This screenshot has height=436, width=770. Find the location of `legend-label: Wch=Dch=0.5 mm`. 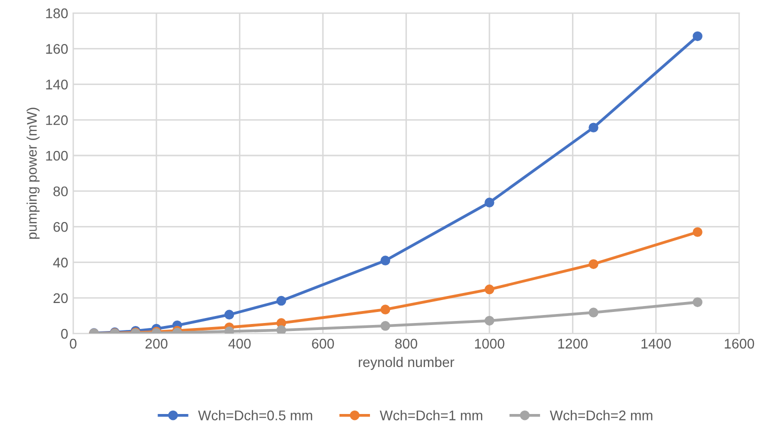

legend-label: Wch=Dch=0.5 mm is located at coordinates (255, 415).